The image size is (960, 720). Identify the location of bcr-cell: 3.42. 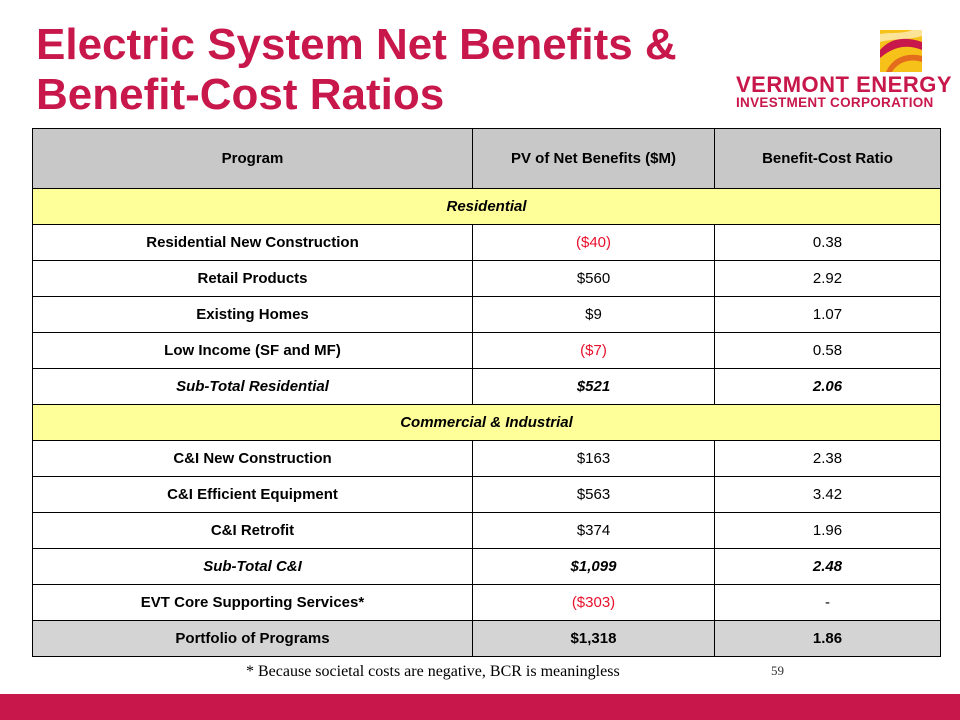
(827, 494).